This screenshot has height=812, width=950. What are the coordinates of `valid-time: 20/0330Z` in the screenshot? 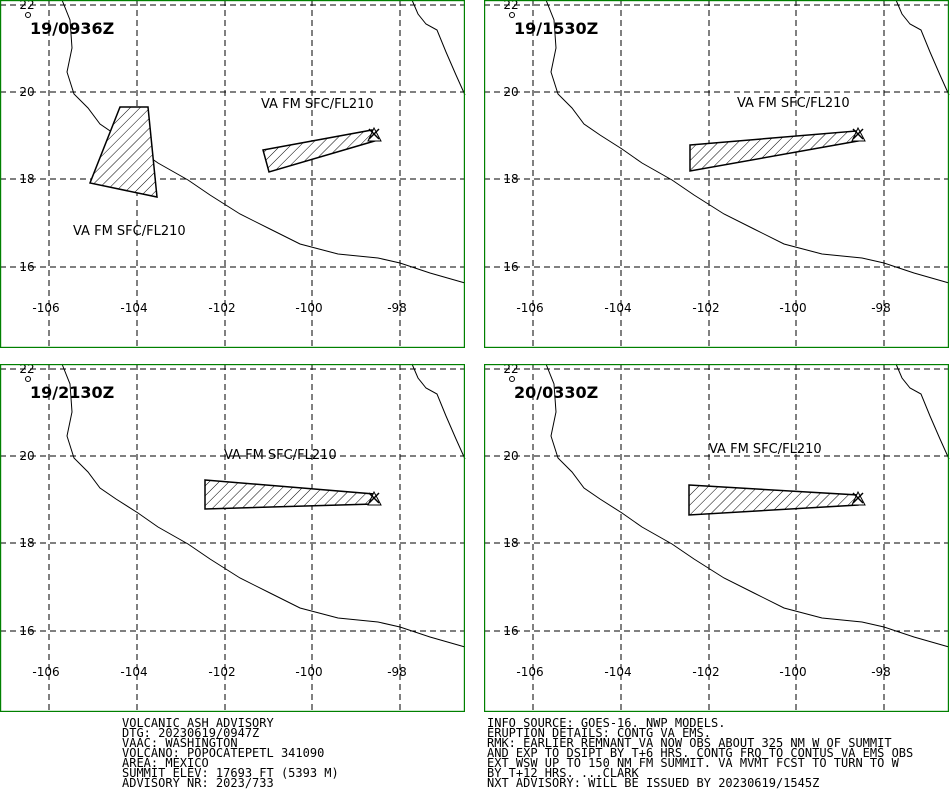 It's located at (556, 392).